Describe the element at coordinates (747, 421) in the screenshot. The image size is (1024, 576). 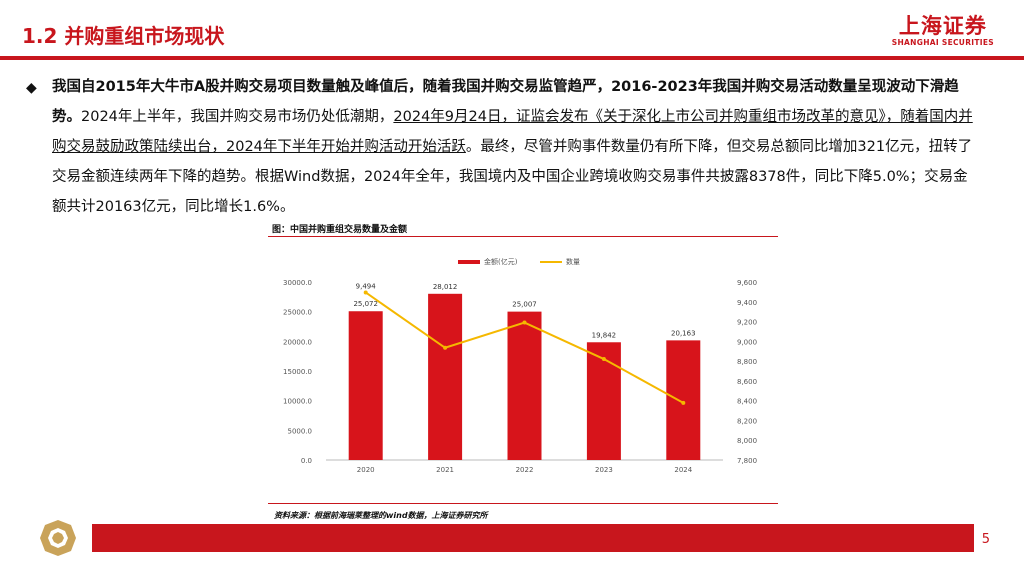
I see `right-axis-tick-label: 8,200` at that location.